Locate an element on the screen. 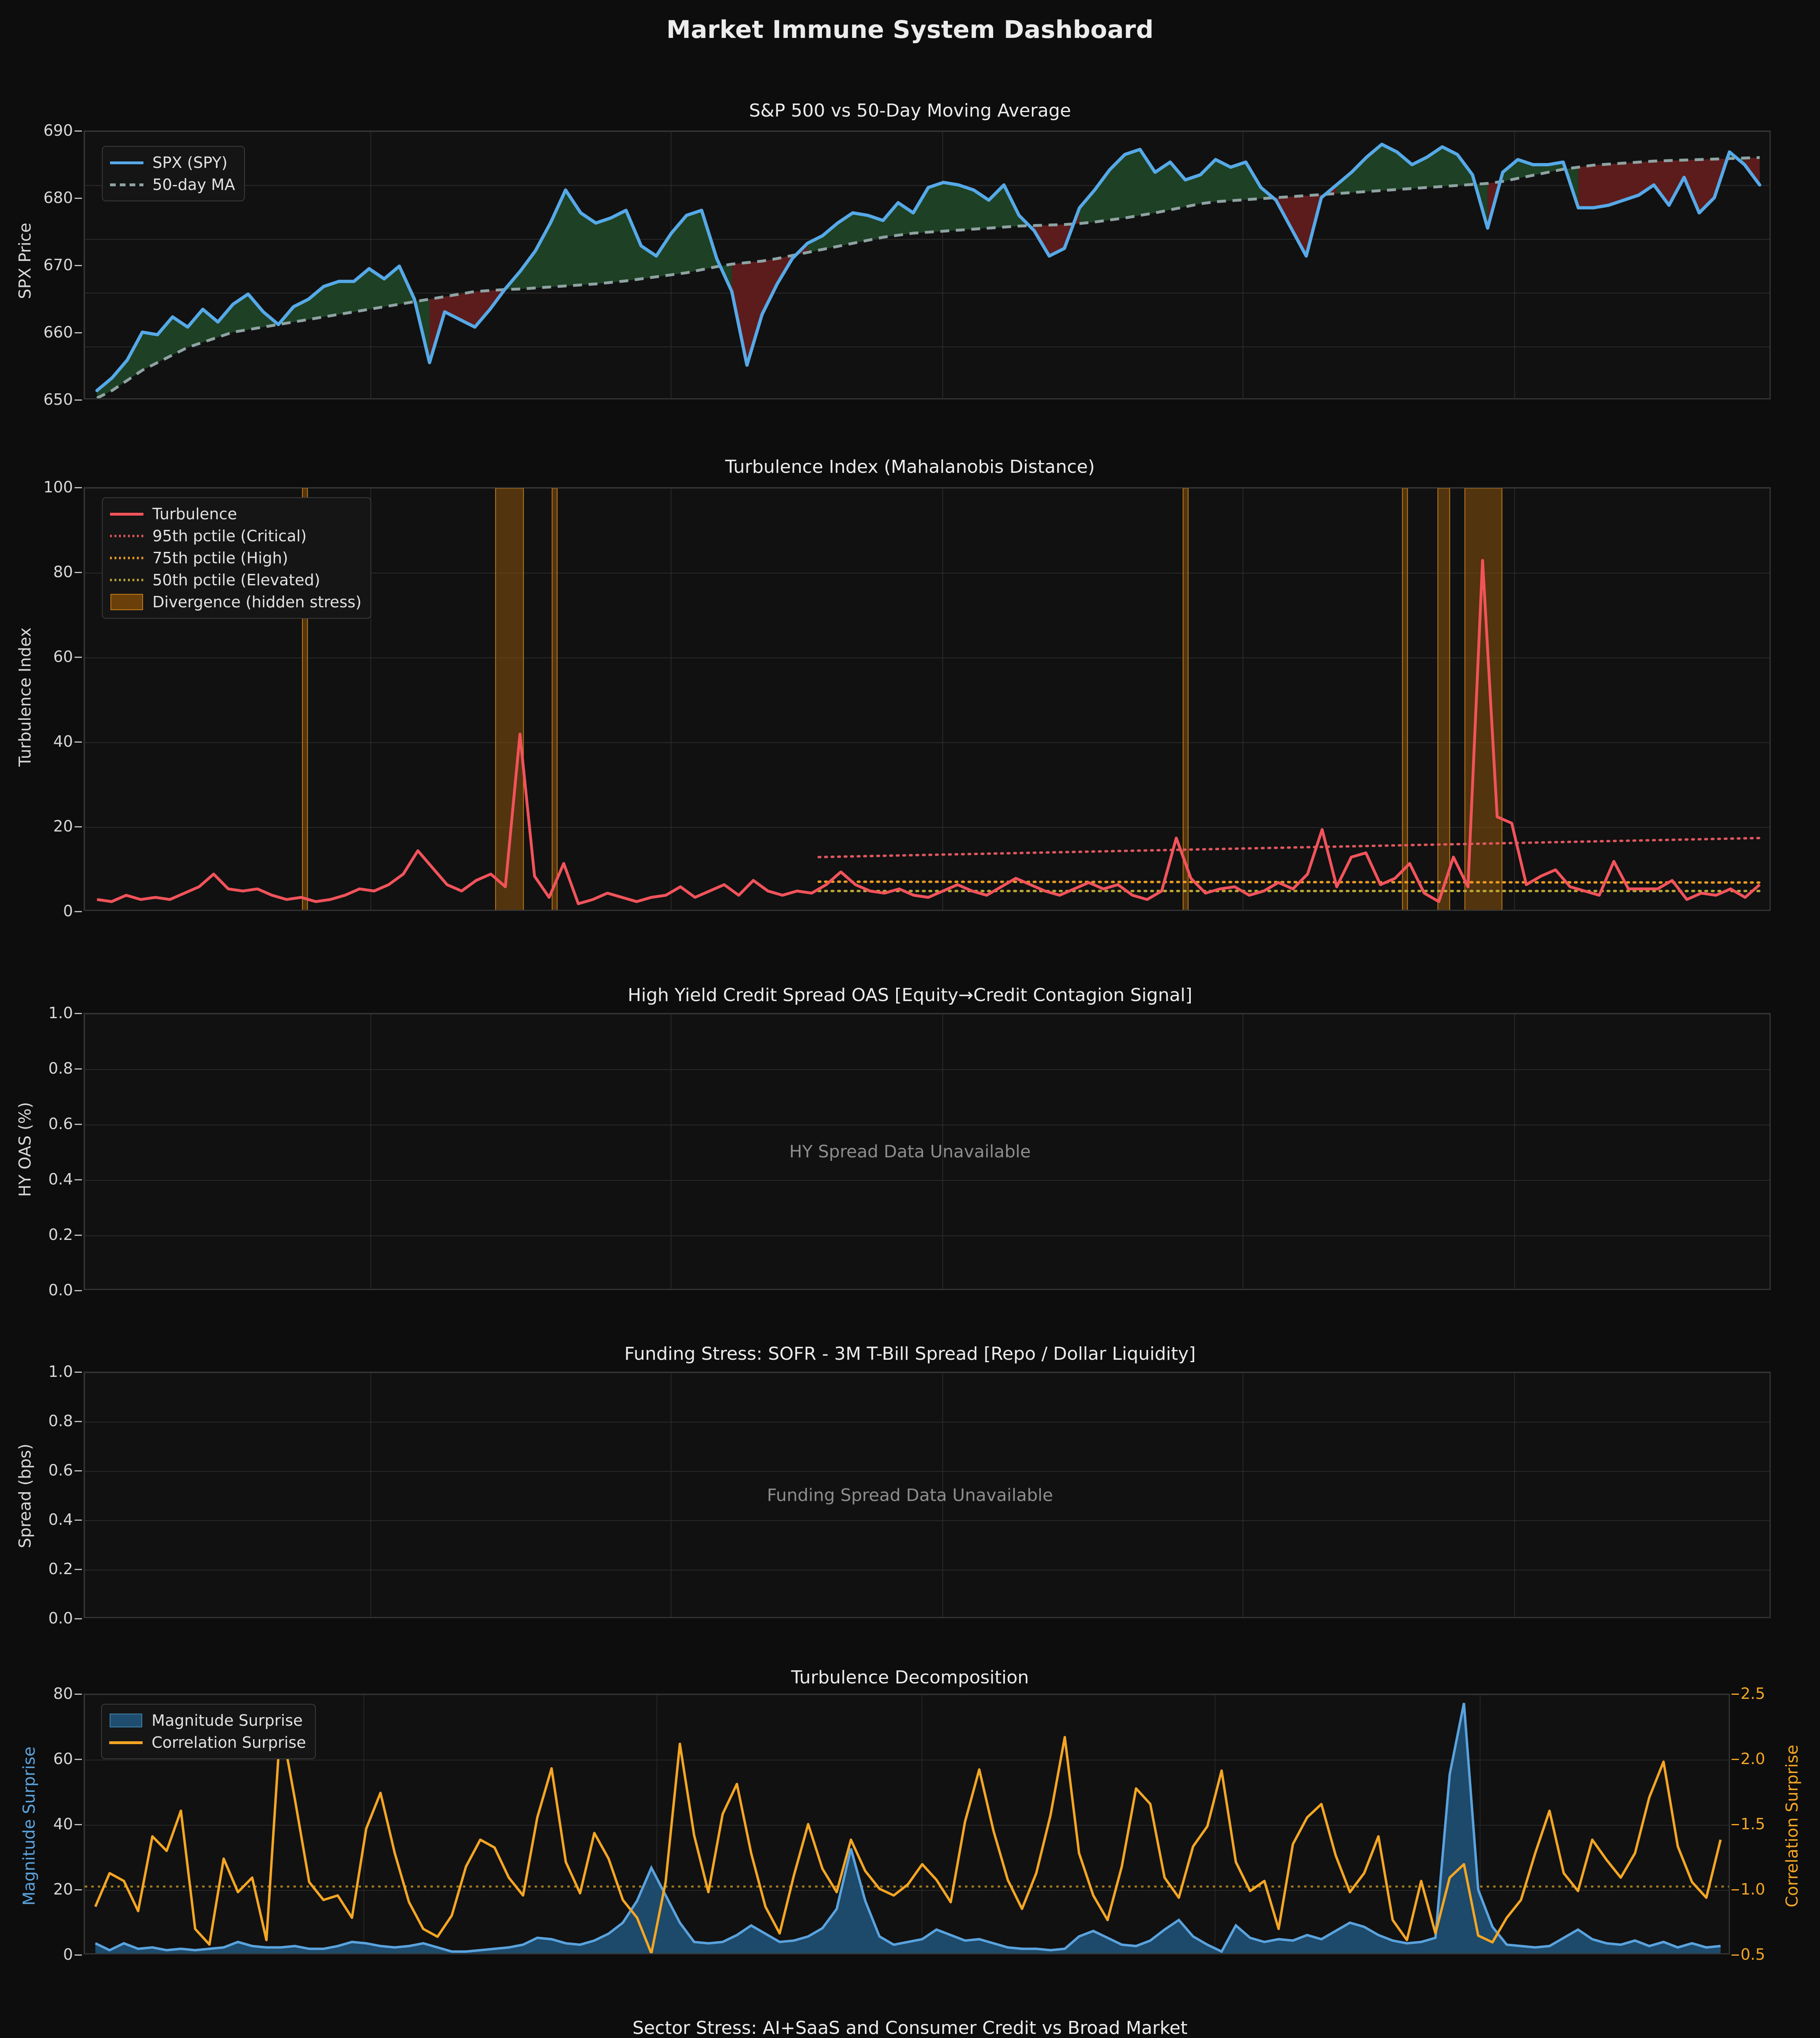 This screenshot has width=1820, height=2038. p95-dot-swatch-icon is located at coordinates (127, 536).